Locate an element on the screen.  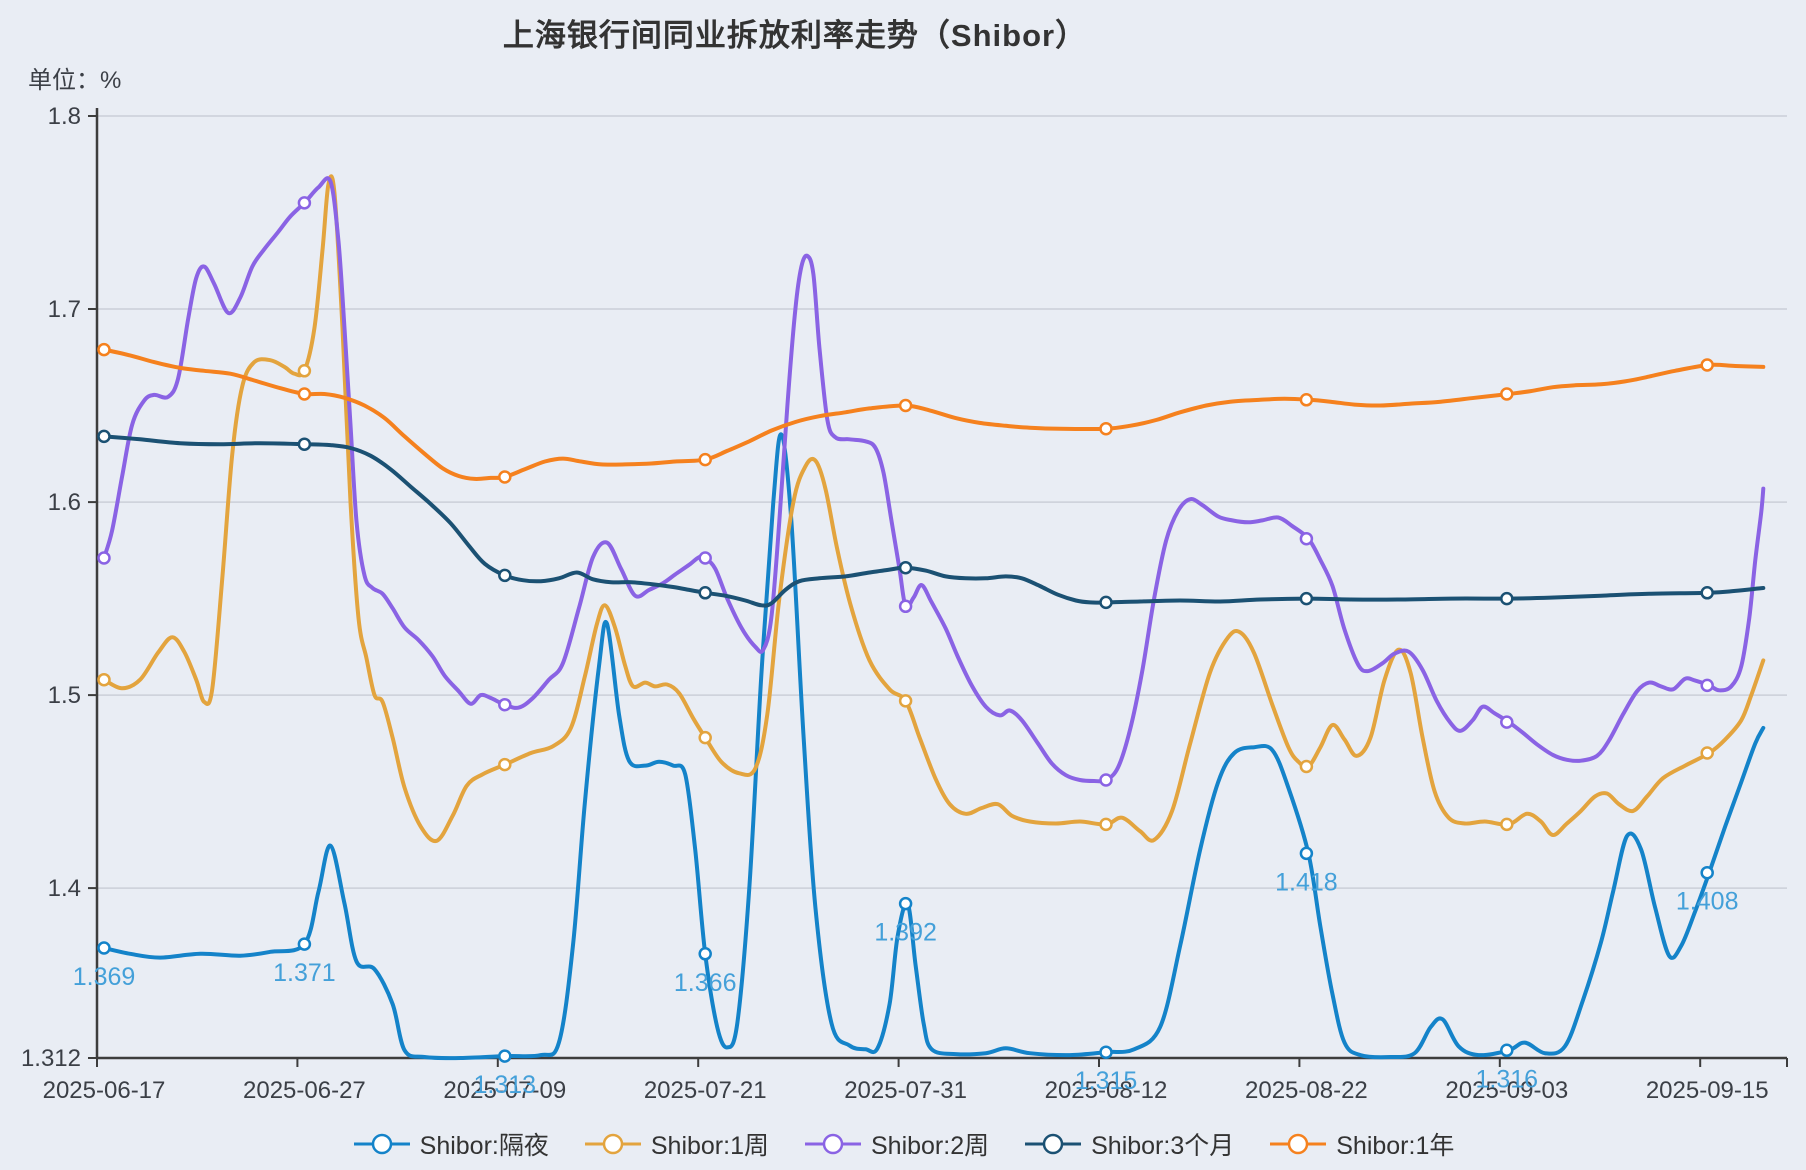
data-value-label: 1.369 is located at coordinates (104, 977).